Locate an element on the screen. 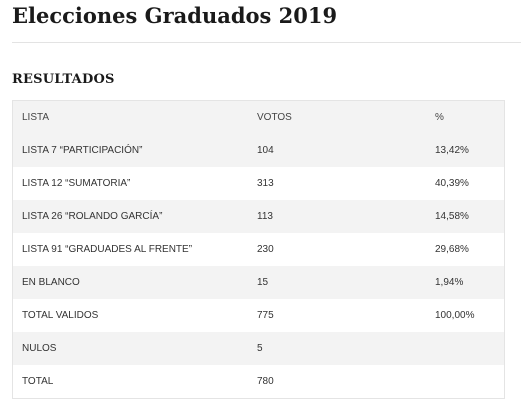  table-row: LISTA 12 “SUMATORIA” 313 40,39% is located at coordinates (258, 183).